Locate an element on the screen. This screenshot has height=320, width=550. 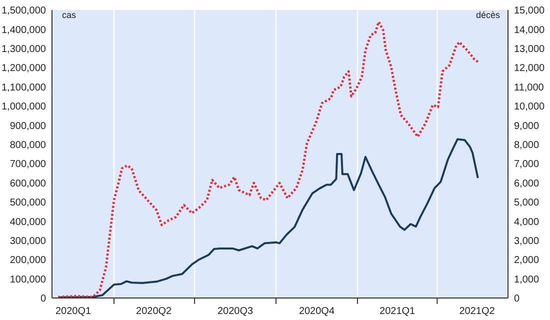
x-tick-label: 2020Q2 is located at coordinates (154, 311).